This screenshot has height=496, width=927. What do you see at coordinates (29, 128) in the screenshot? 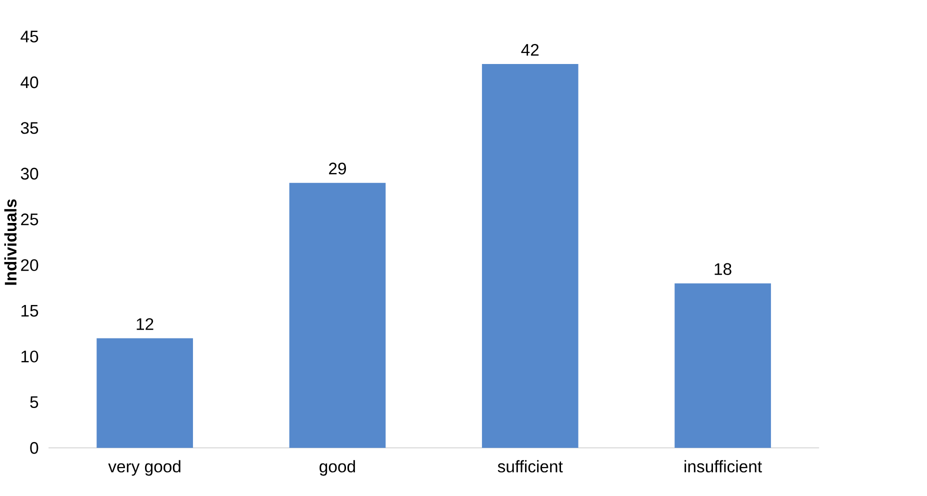
I see `y-tick-label: 35` at bounding box center [29, 128].